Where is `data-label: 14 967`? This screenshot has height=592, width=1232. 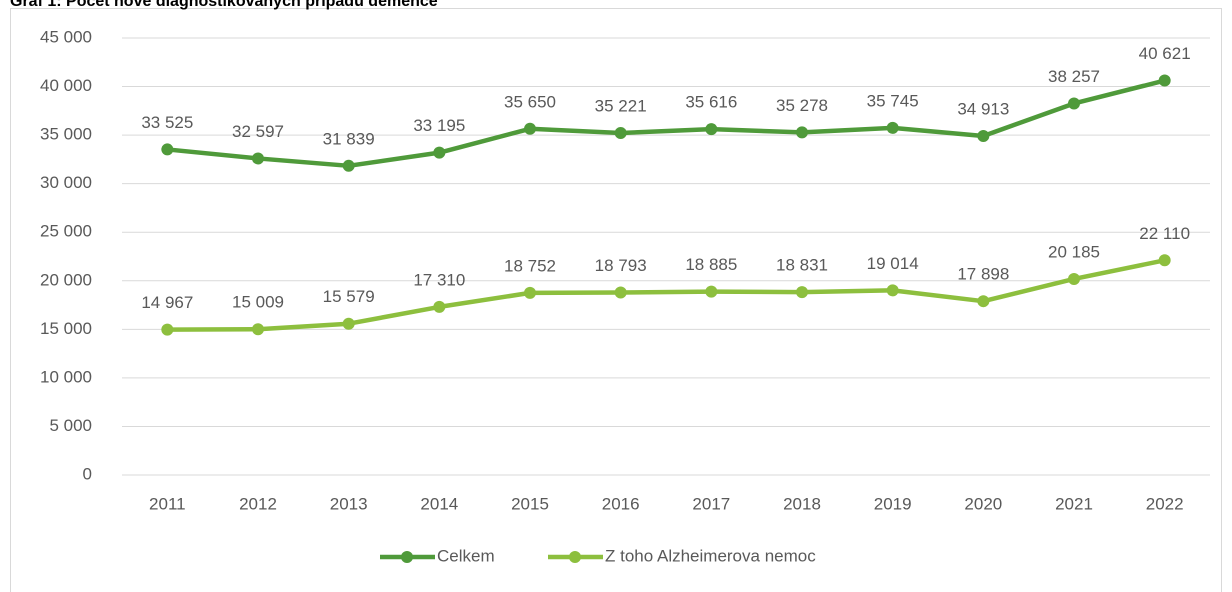
data-label: 14 967 is located at coordinates (167, 302).